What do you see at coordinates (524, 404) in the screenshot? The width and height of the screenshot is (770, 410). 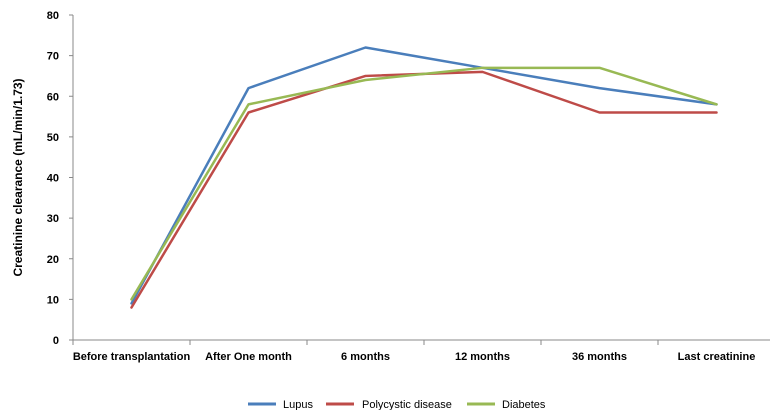 I see `legend-label: Diabetes` at bounding box center [524, 404].